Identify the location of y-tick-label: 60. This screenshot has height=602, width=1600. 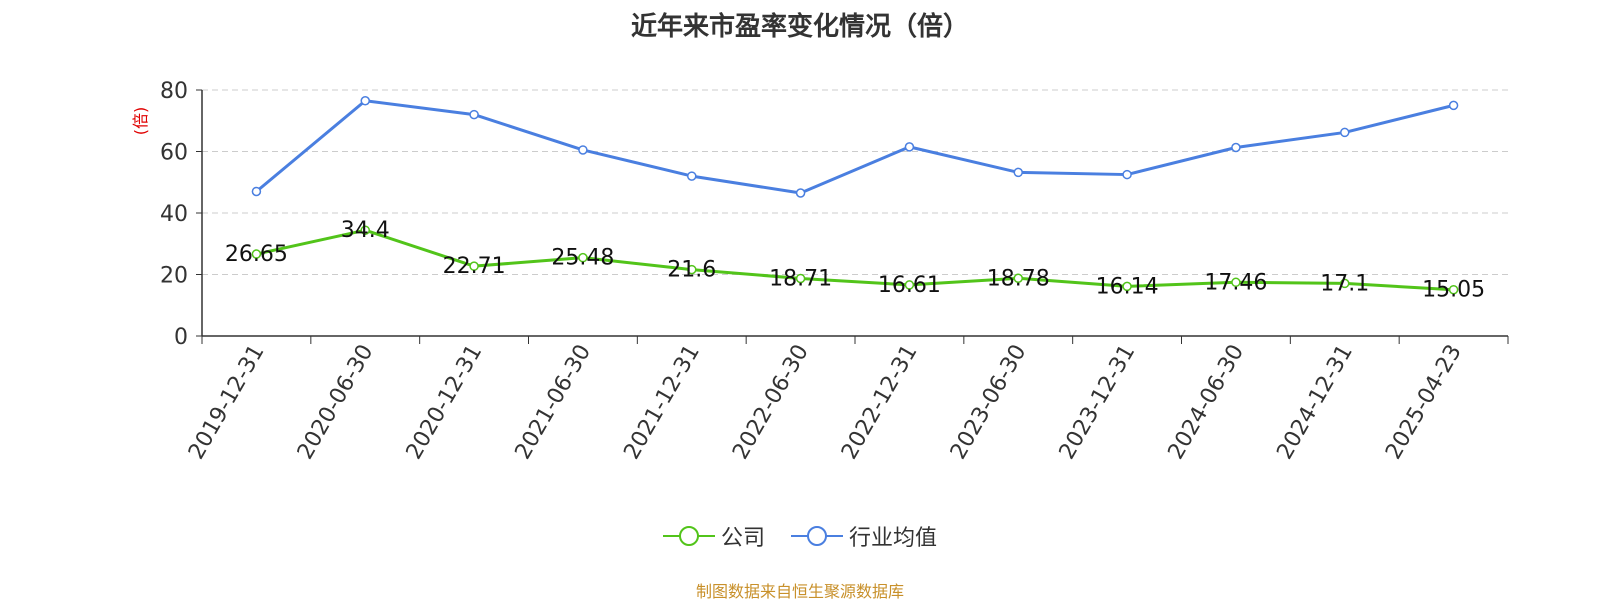
(174, 153).